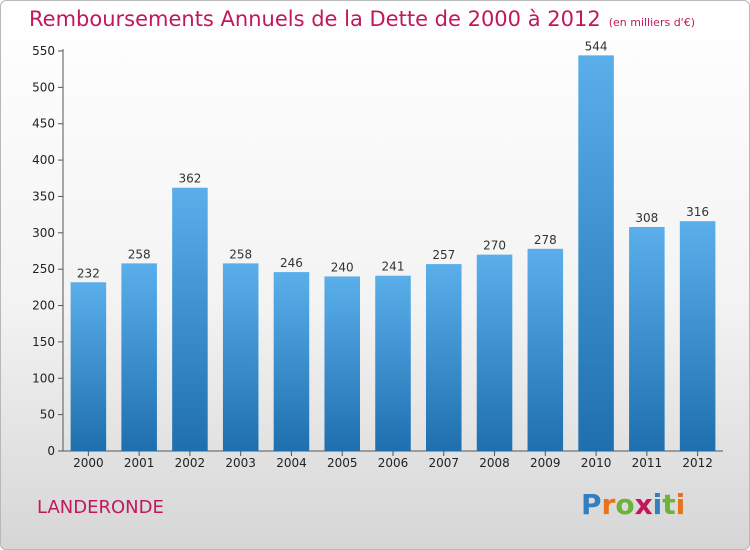 The width and height of the screenshot is (750, 550). What do you see at coordinates (651, 22) in the screenshot?
I see `chart-subtitle: (en milliers d'€)` at bounding box center [651, 22].